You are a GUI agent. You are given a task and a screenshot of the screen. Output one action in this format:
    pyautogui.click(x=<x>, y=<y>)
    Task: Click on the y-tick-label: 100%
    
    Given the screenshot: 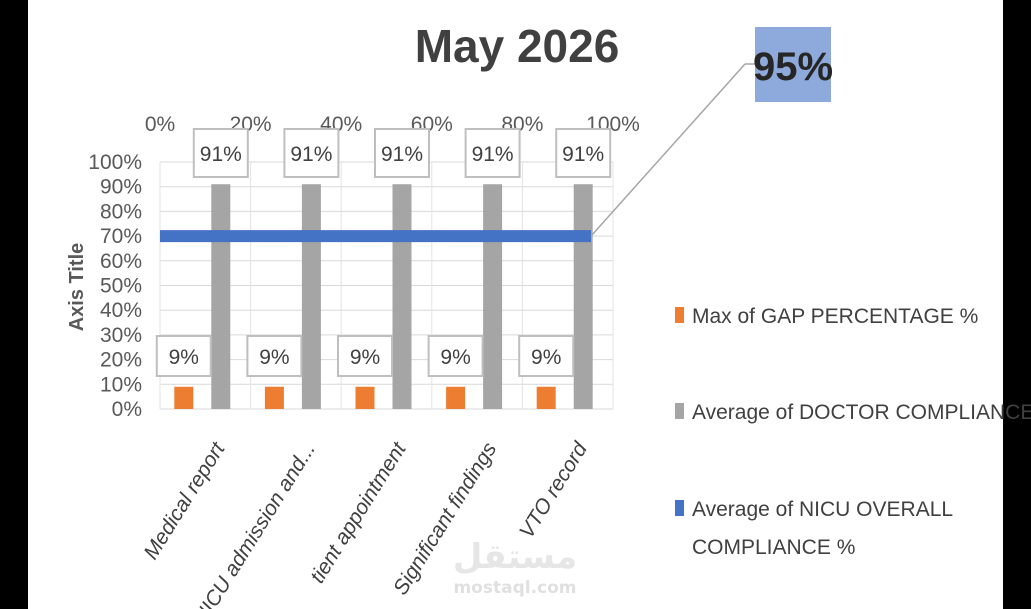 What is the action you would take?
    pyautogui.click(x=115, y=162)
    